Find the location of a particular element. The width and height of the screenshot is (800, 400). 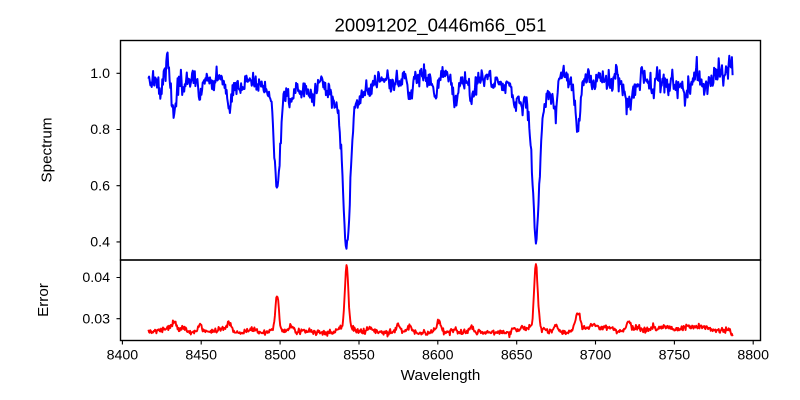

svg-text: 20091202_0446m66_051 is located at coordinates (441, 26).